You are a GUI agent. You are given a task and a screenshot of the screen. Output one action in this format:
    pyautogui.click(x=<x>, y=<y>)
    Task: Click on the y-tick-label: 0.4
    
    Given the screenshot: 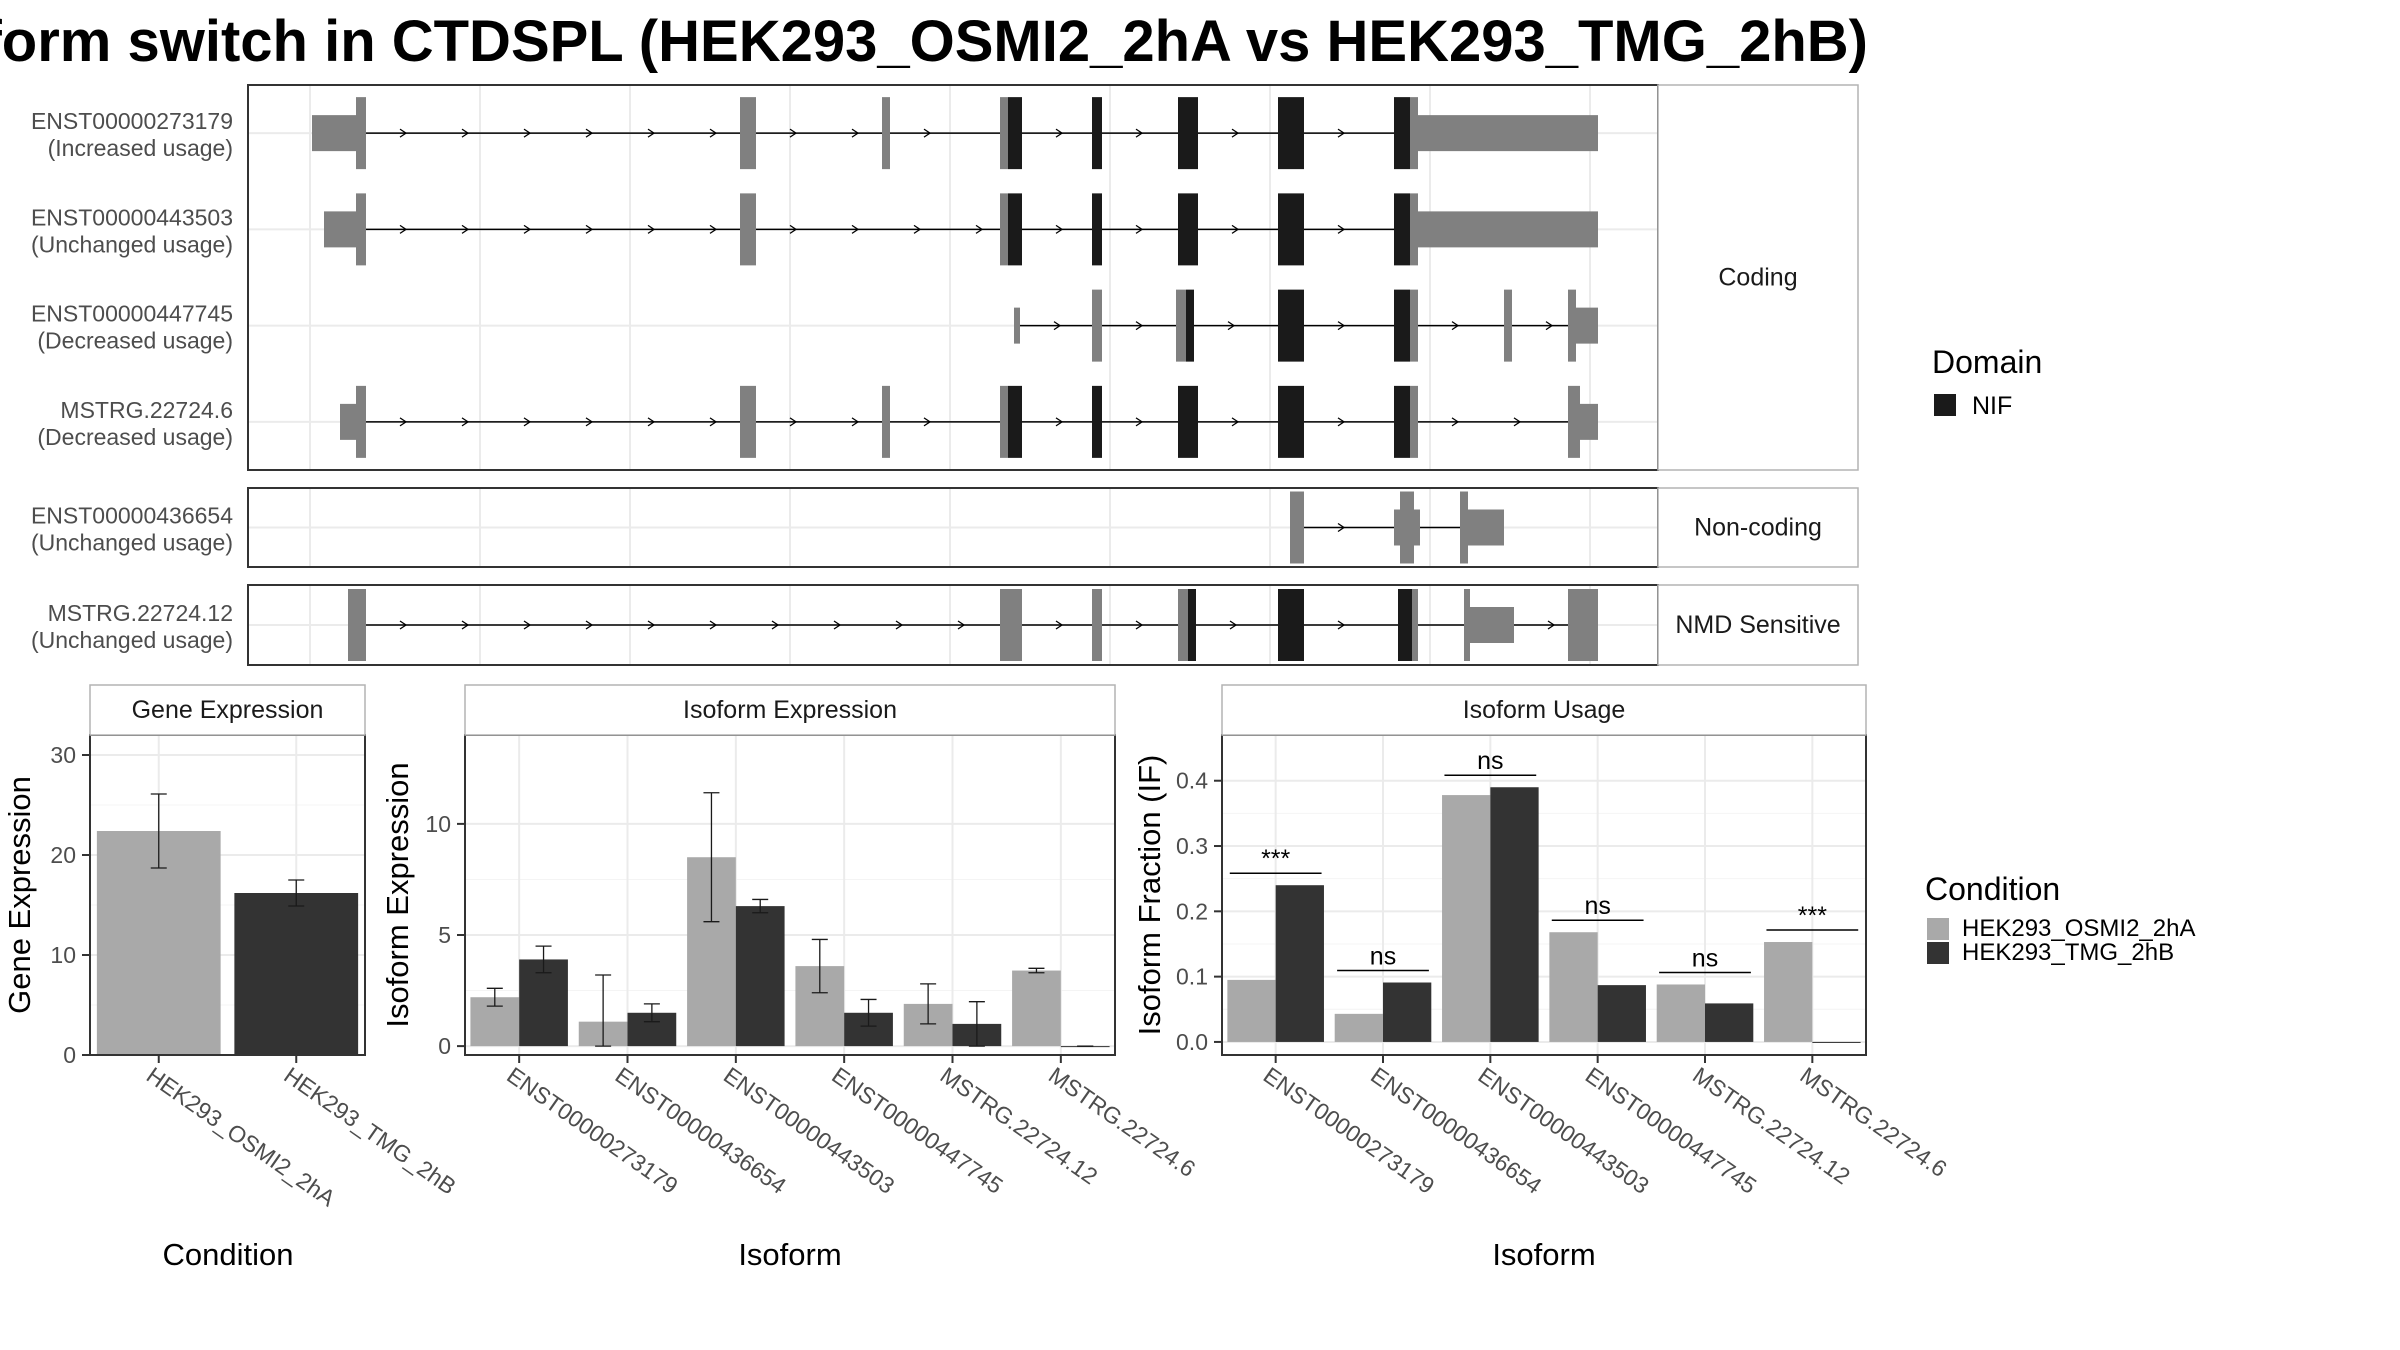 What is the action you would take?
    pyautogui.click(x=1192, y=781)
    